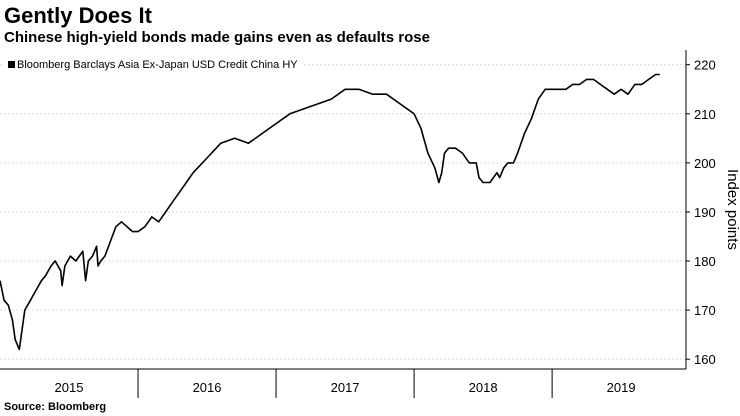 The image size is (740, 416). Describe the element at coordinates (732, 209) in the screenshot. I see `y-axis-title: Index points` at that location.